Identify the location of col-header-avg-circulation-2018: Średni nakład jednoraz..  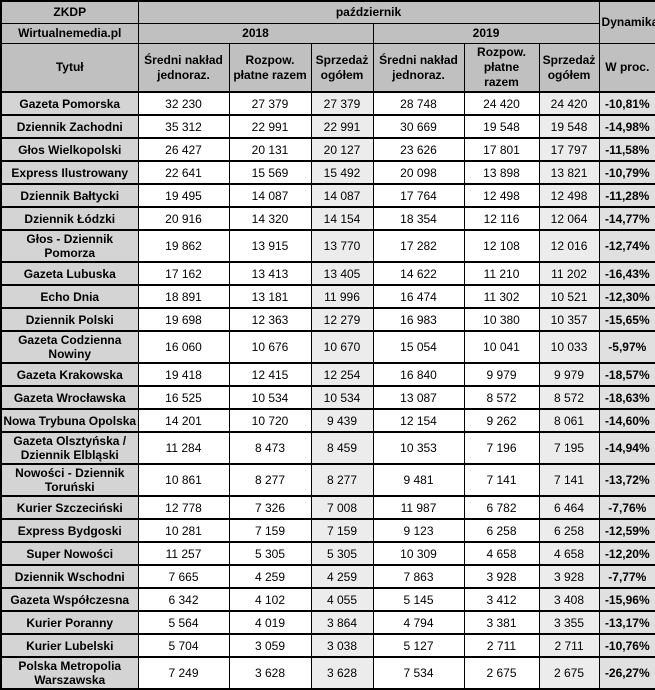
(183, 68).